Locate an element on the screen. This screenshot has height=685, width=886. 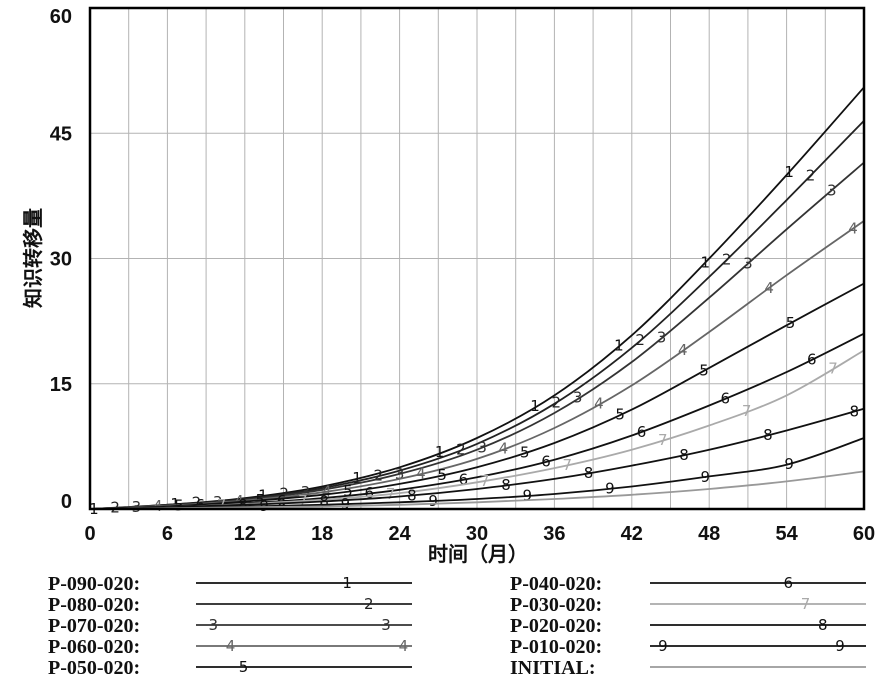
x-tick-label: 12 is located at coordinates (245, 534).